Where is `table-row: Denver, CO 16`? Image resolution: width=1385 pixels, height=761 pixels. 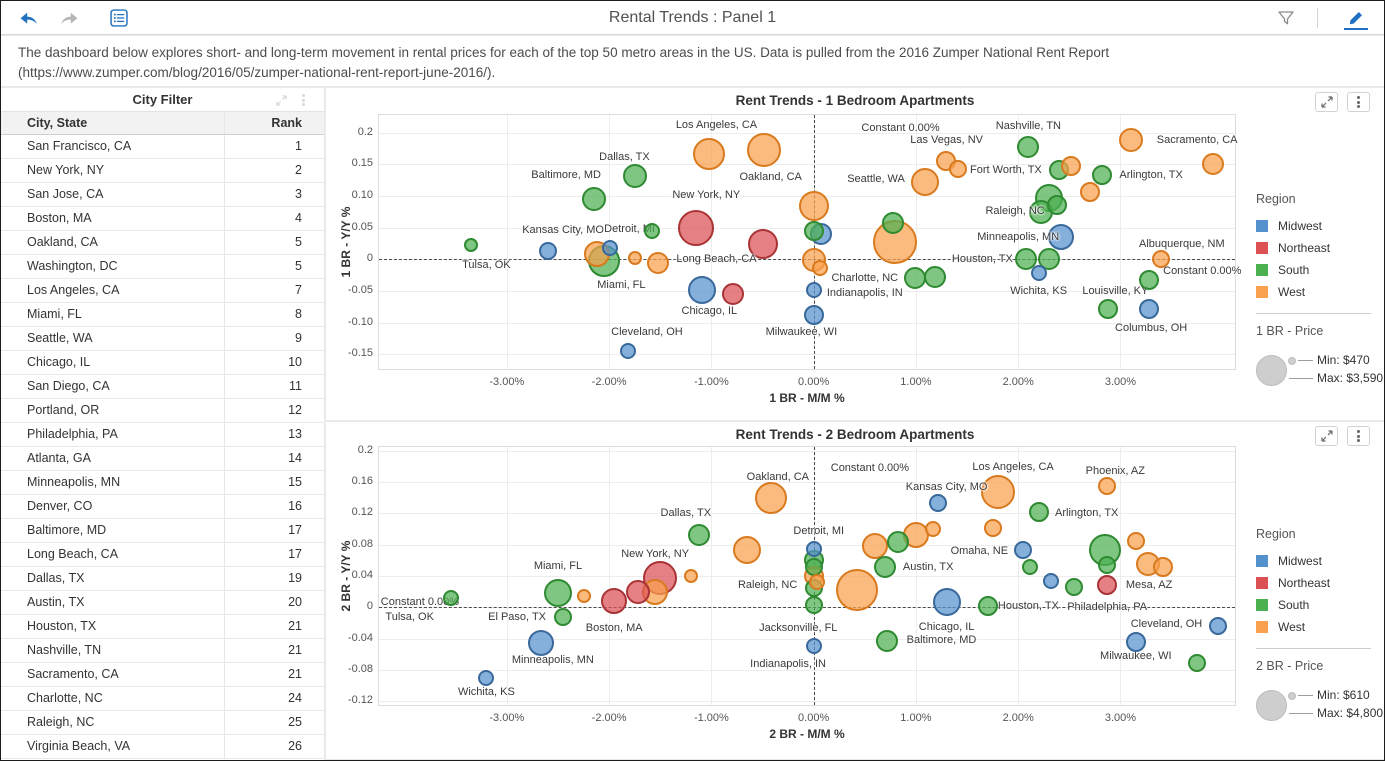
table-row: Denver, CO 16 is located at coordinates (162, 507).